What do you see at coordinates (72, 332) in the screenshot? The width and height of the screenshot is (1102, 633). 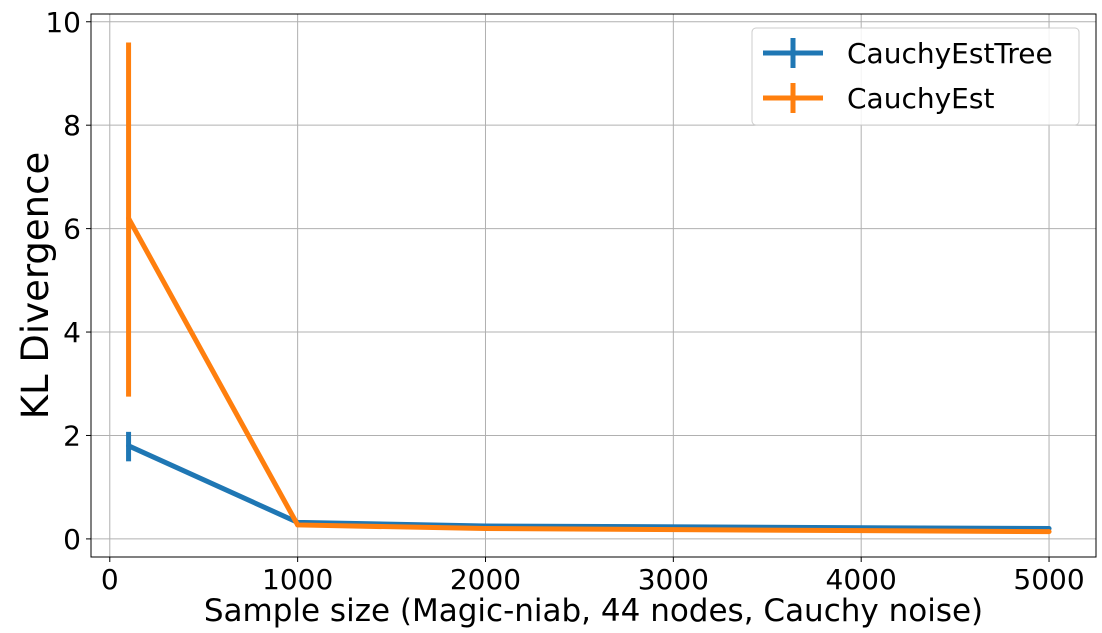 I see `y-tick-label: 4` at bounding box center [72, 332].